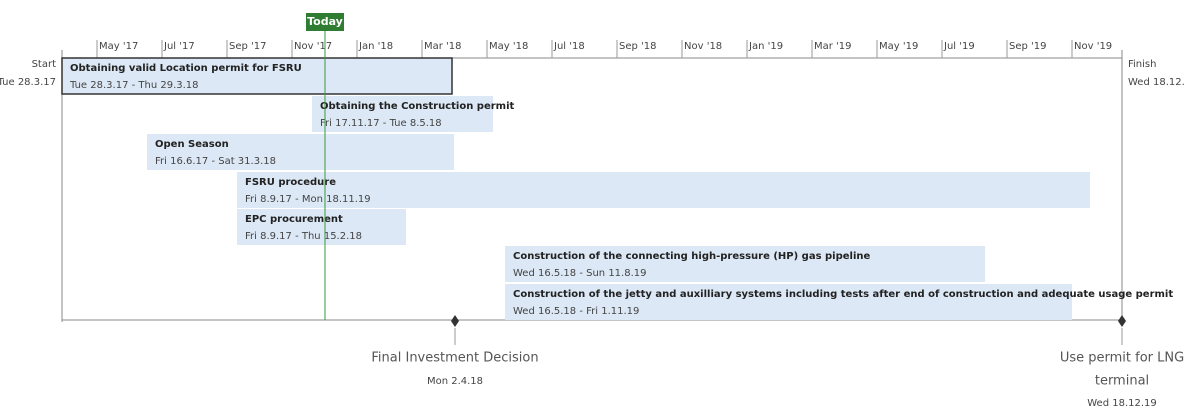 This screenshot has height=409, width=1184. Describe the element at coordinates (898, 46) in the screenshot. I see `month-label: May '19` at that location.